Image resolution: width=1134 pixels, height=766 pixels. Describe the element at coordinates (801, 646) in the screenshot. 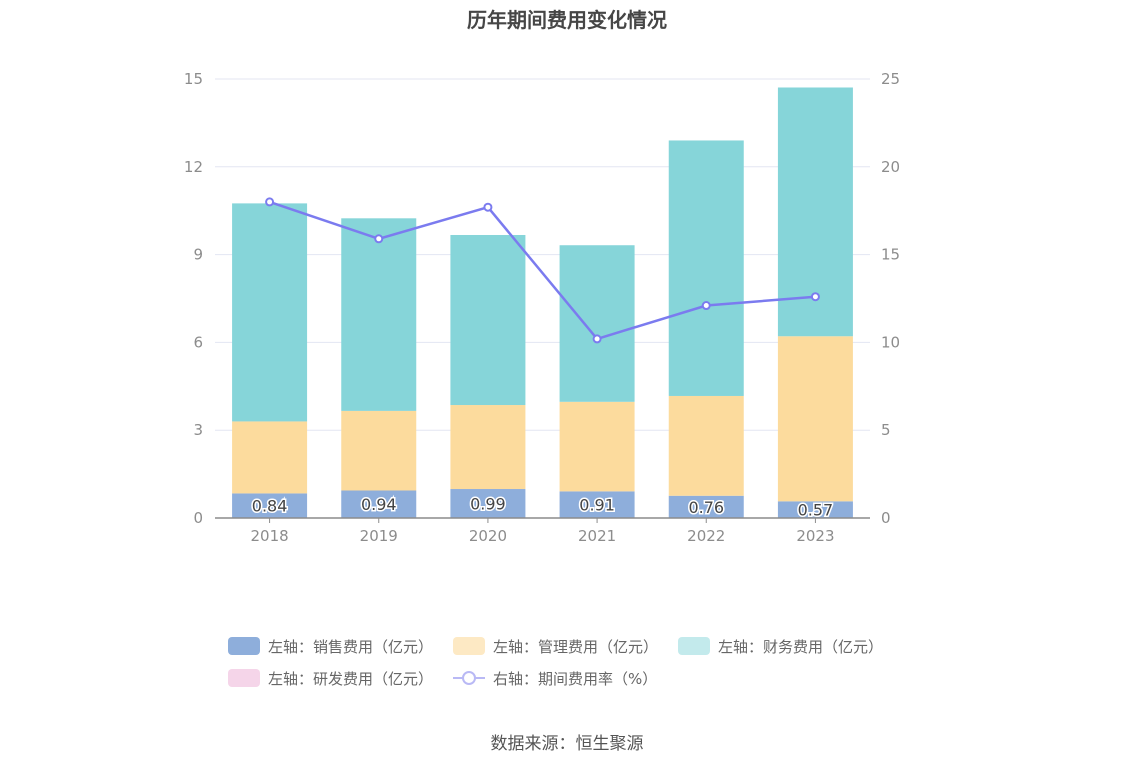

I see `legend-label-finance: 左轴：财务费用（亿元）` at that location.